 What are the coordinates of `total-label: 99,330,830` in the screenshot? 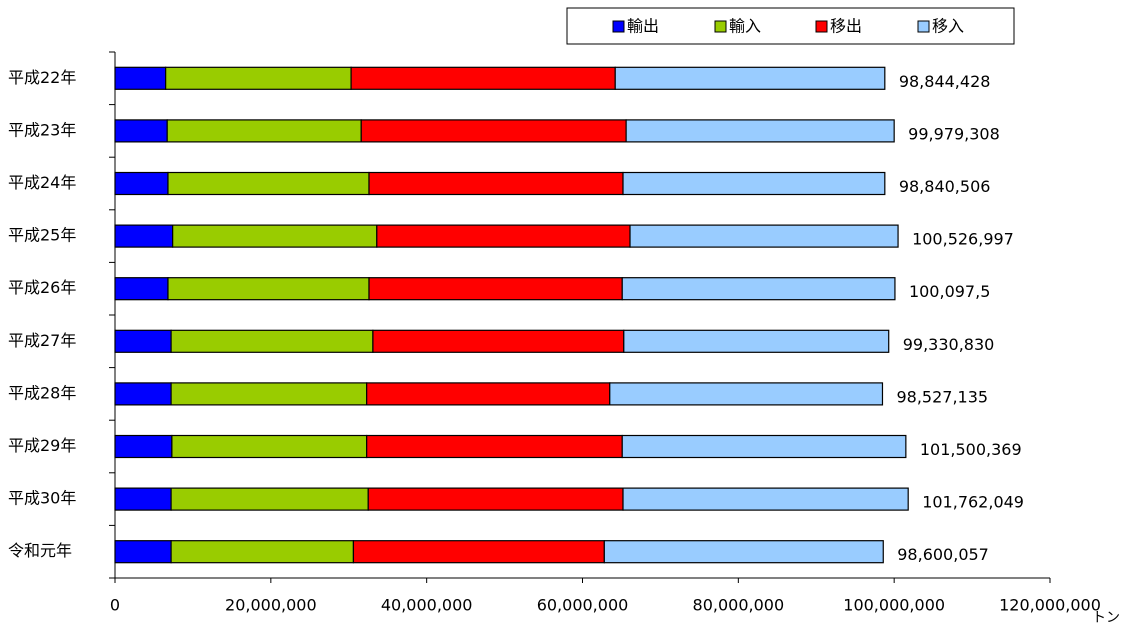 It's located at (949, 344).